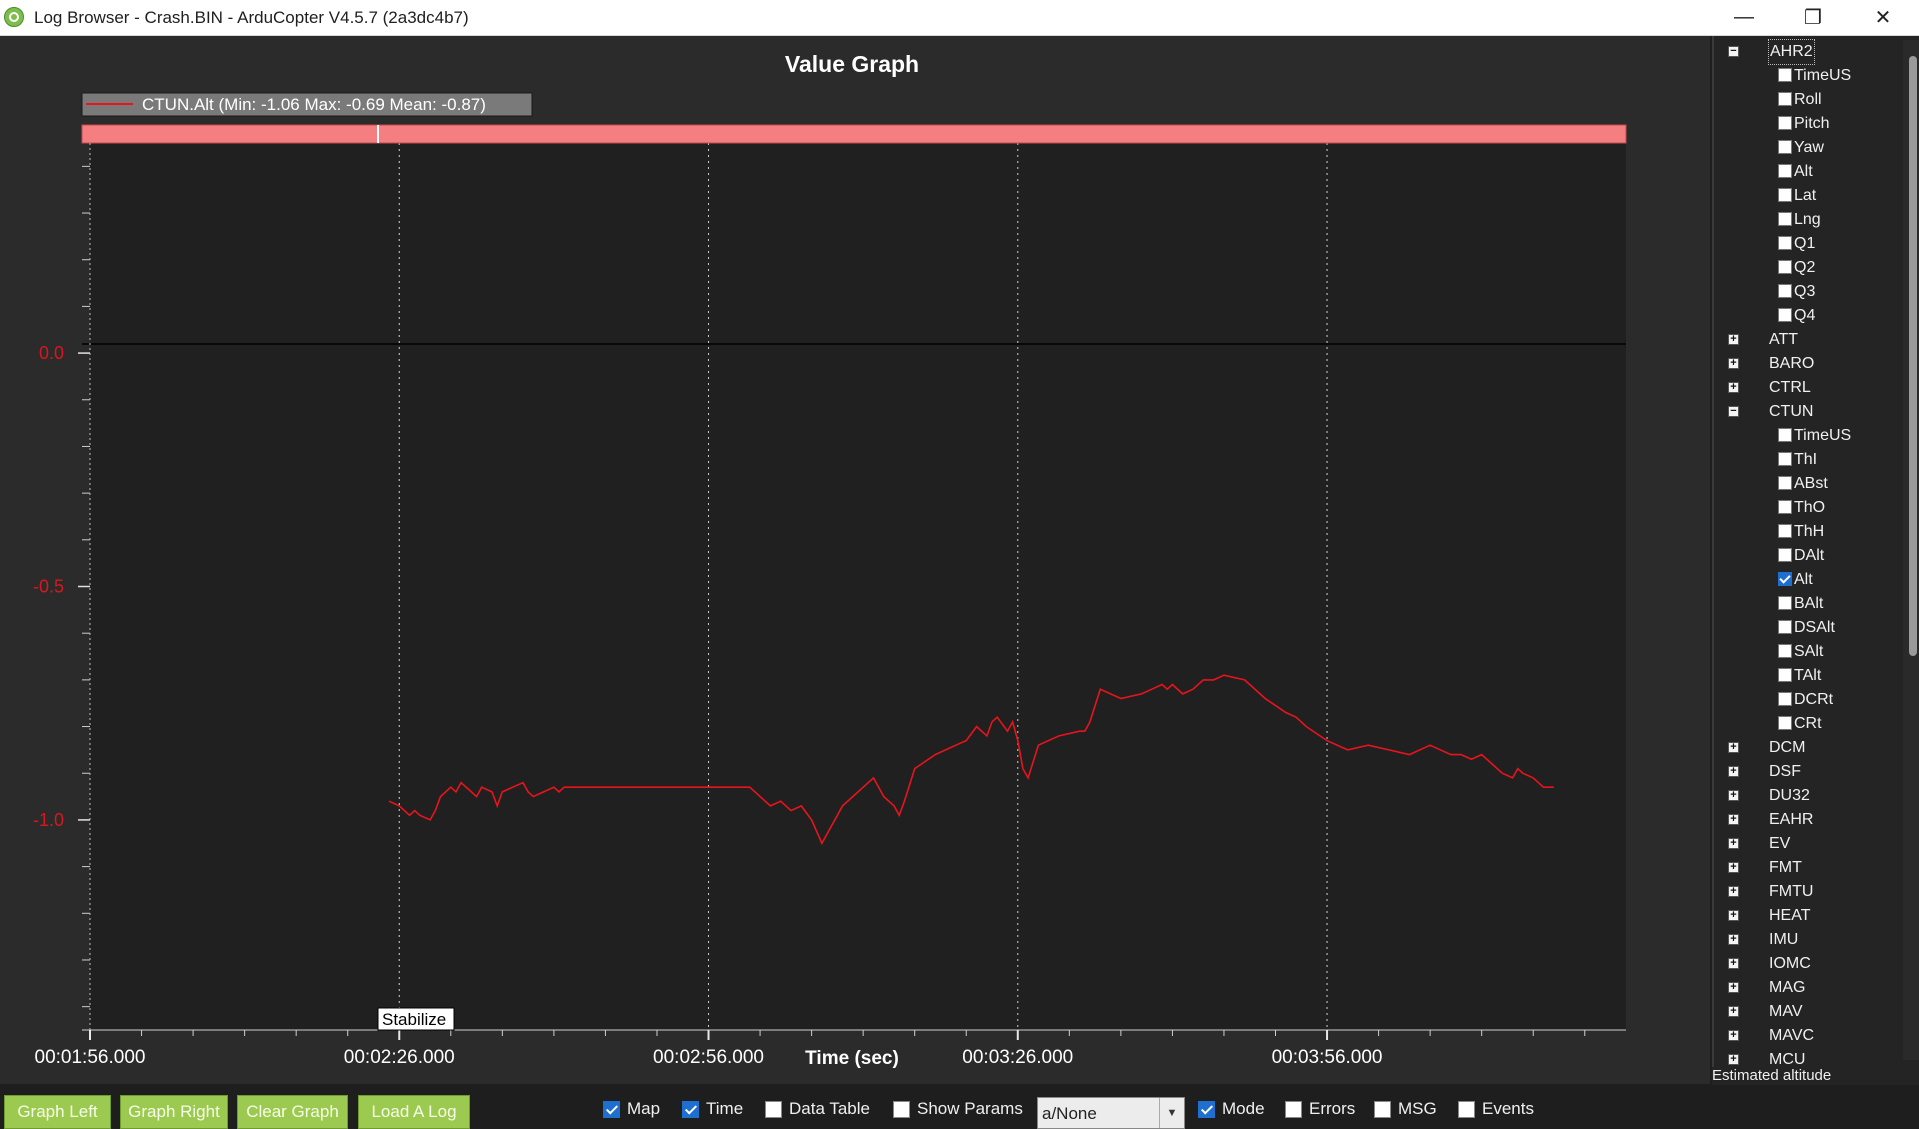 The image size is (1919, 1129). Describe the element at coordinates (1809, 388) in the screenshot. I see `tree-group-ctrl: + CTRL` at that location.